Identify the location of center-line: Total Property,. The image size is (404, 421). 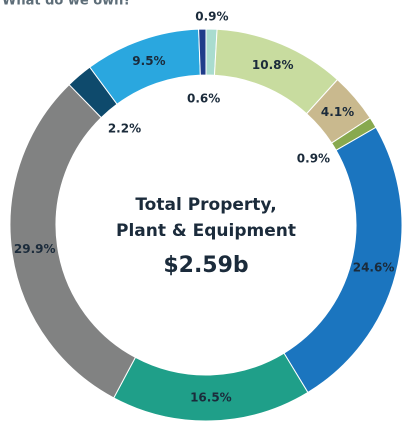
(205, 205).